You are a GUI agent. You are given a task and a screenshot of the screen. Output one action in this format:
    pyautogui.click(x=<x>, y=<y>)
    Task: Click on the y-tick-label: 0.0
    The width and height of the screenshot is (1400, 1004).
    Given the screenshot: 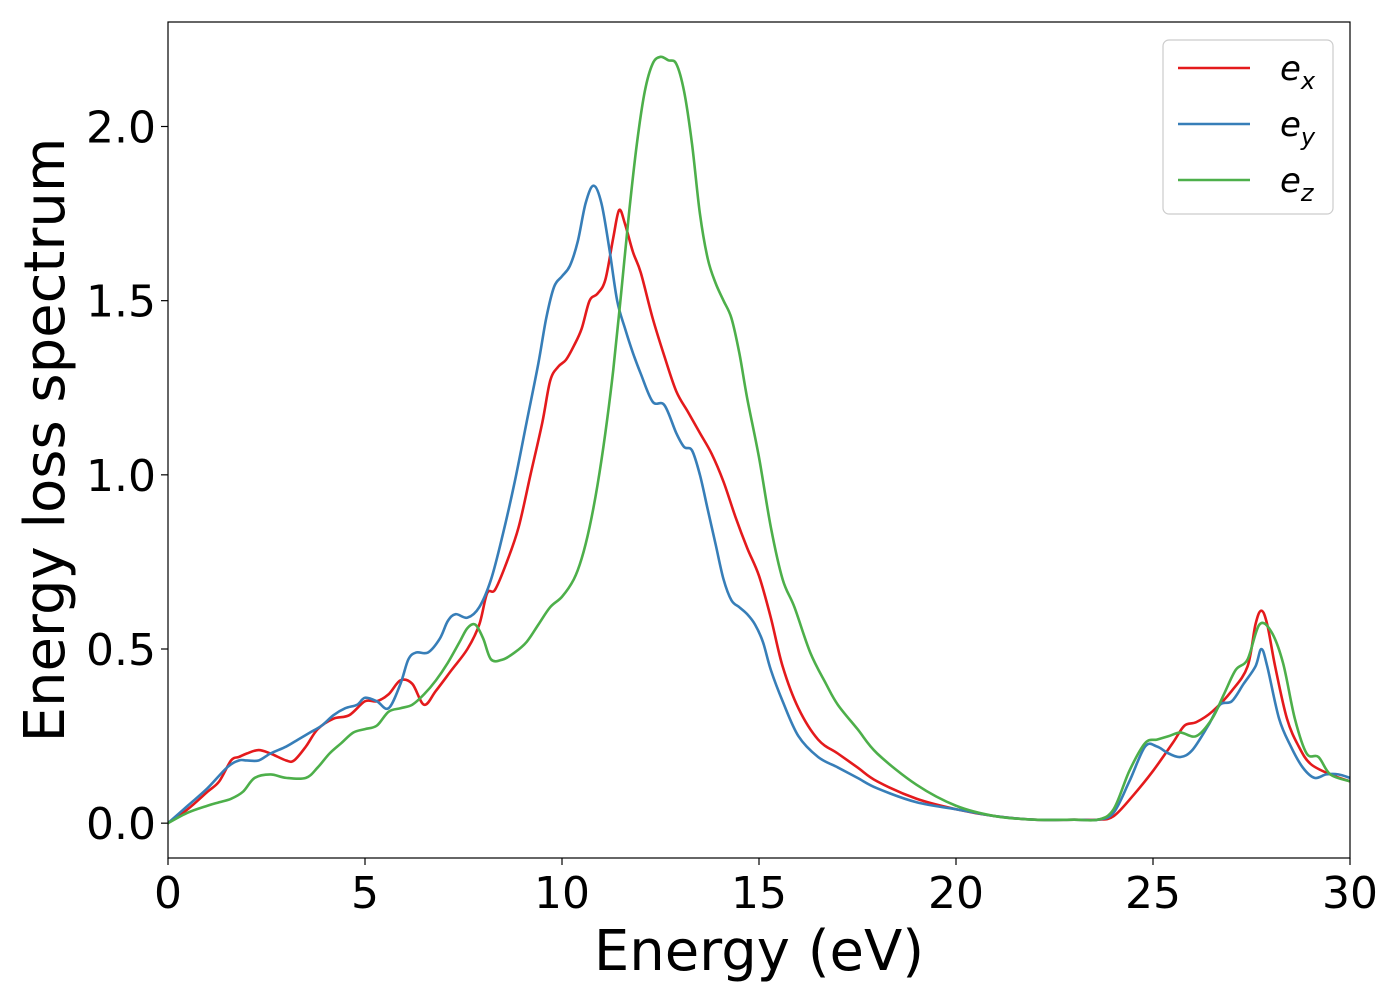 What is the action you would take?
    pyautogui.click(x=121, y=824)
    